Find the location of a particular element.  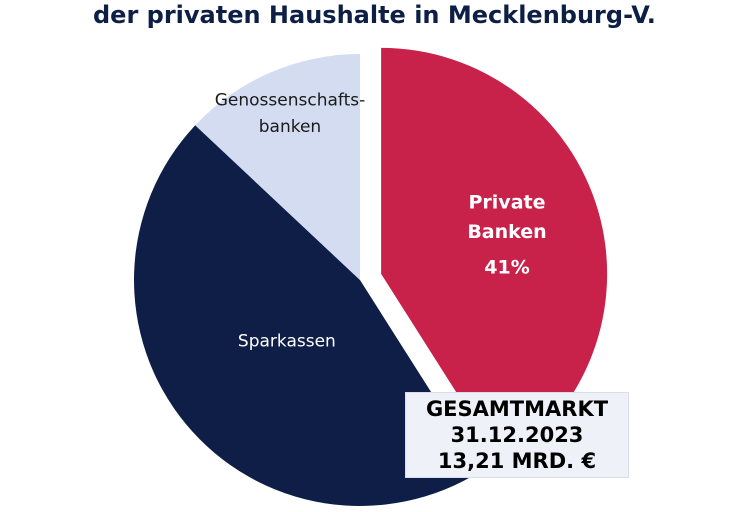

total-market-volume: 13,21 MRD. € is located at coordinates (517, 461).